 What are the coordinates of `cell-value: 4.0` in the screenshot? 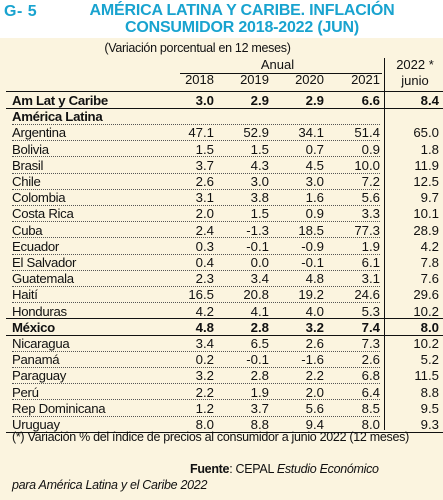 It's located at (314, 311).